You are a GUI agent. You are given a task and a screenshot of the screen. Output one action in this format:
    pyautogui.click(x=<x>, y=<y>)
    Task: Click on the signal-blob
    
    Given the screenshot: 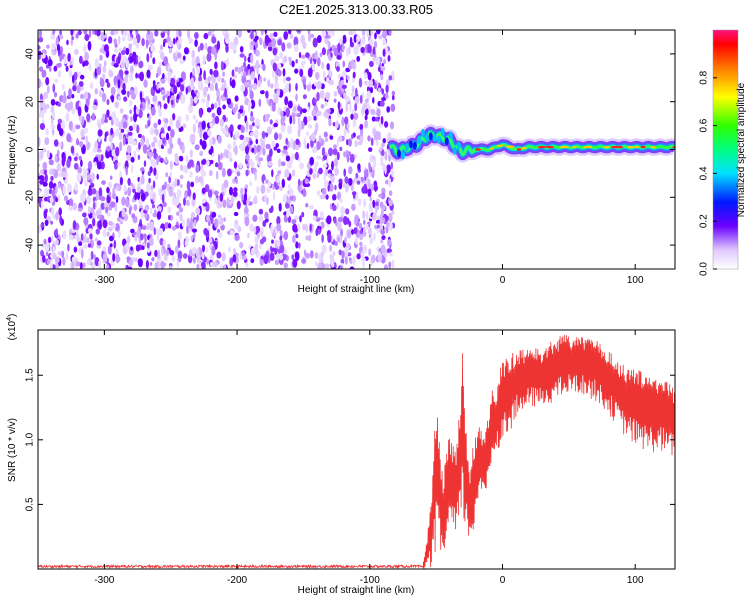 What is the action you would take?
    pyautogui.click(x=410, y=144)
    